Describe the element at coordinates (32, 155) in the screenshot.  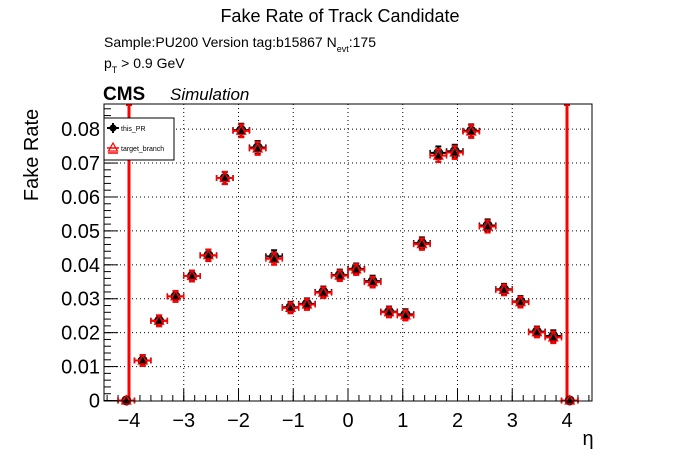
I see `y-axis-label: Fake Rate` at that location.